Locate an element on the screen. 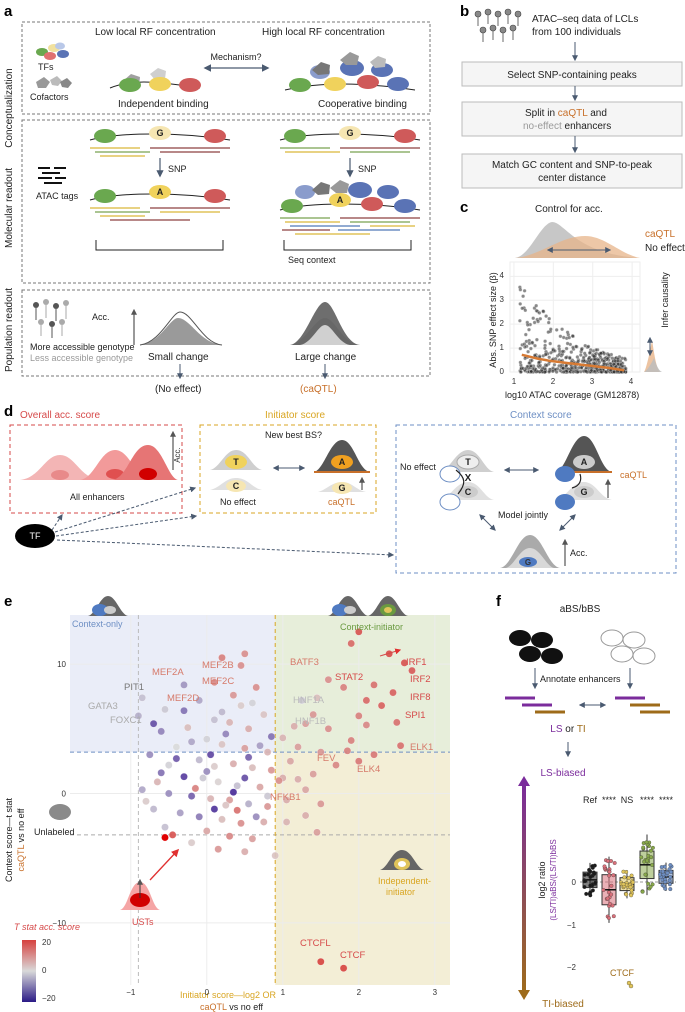 The width and height of the screenshot is (685, 1012). legend-noeff: No effect is located at coordinates (665, 248).